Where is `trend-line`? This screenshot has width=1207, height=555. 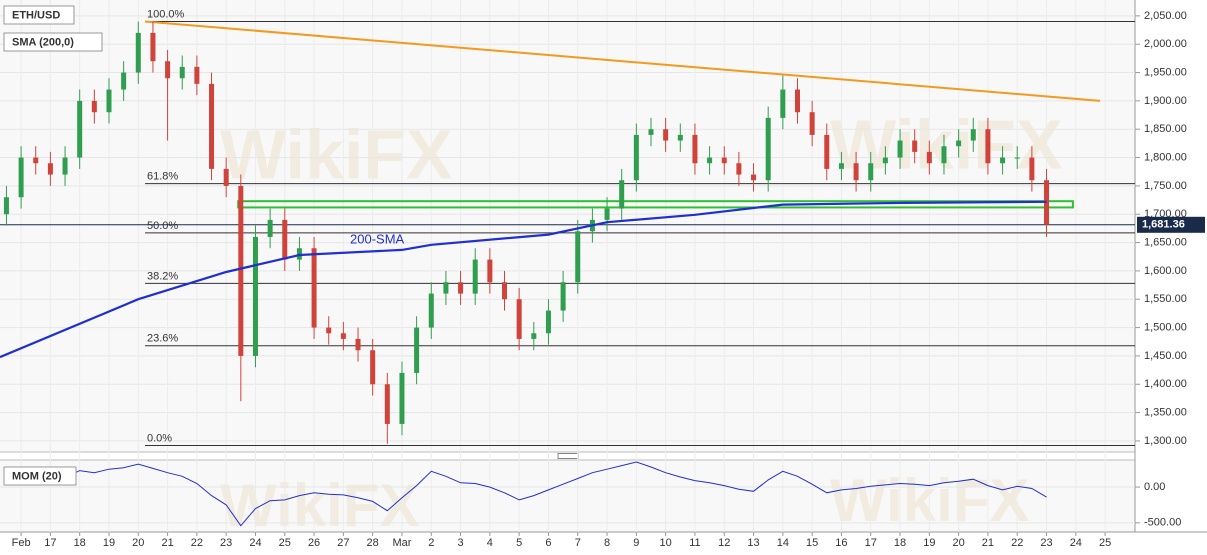
trend-line is located at coordinates (622, 61).